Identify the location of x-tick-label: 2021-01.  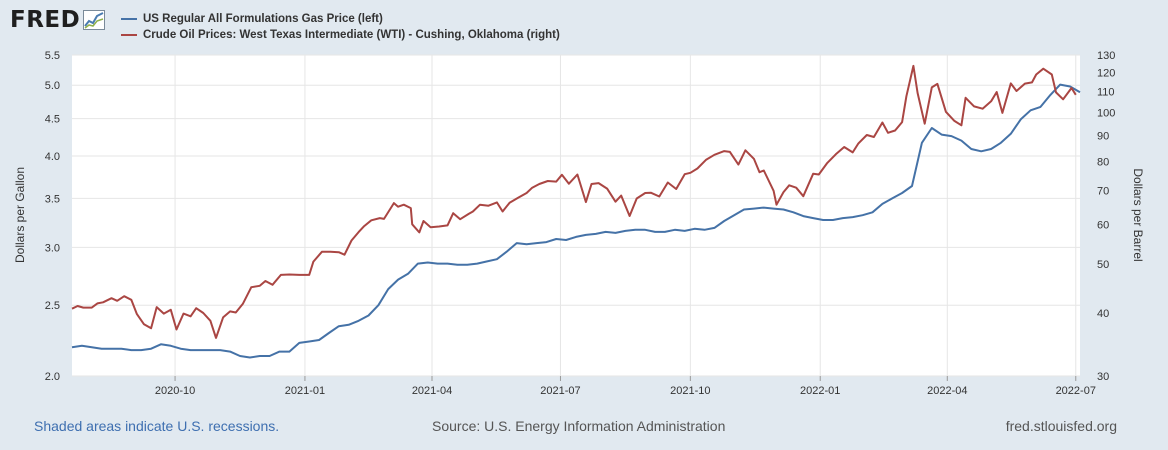
(305, 391).